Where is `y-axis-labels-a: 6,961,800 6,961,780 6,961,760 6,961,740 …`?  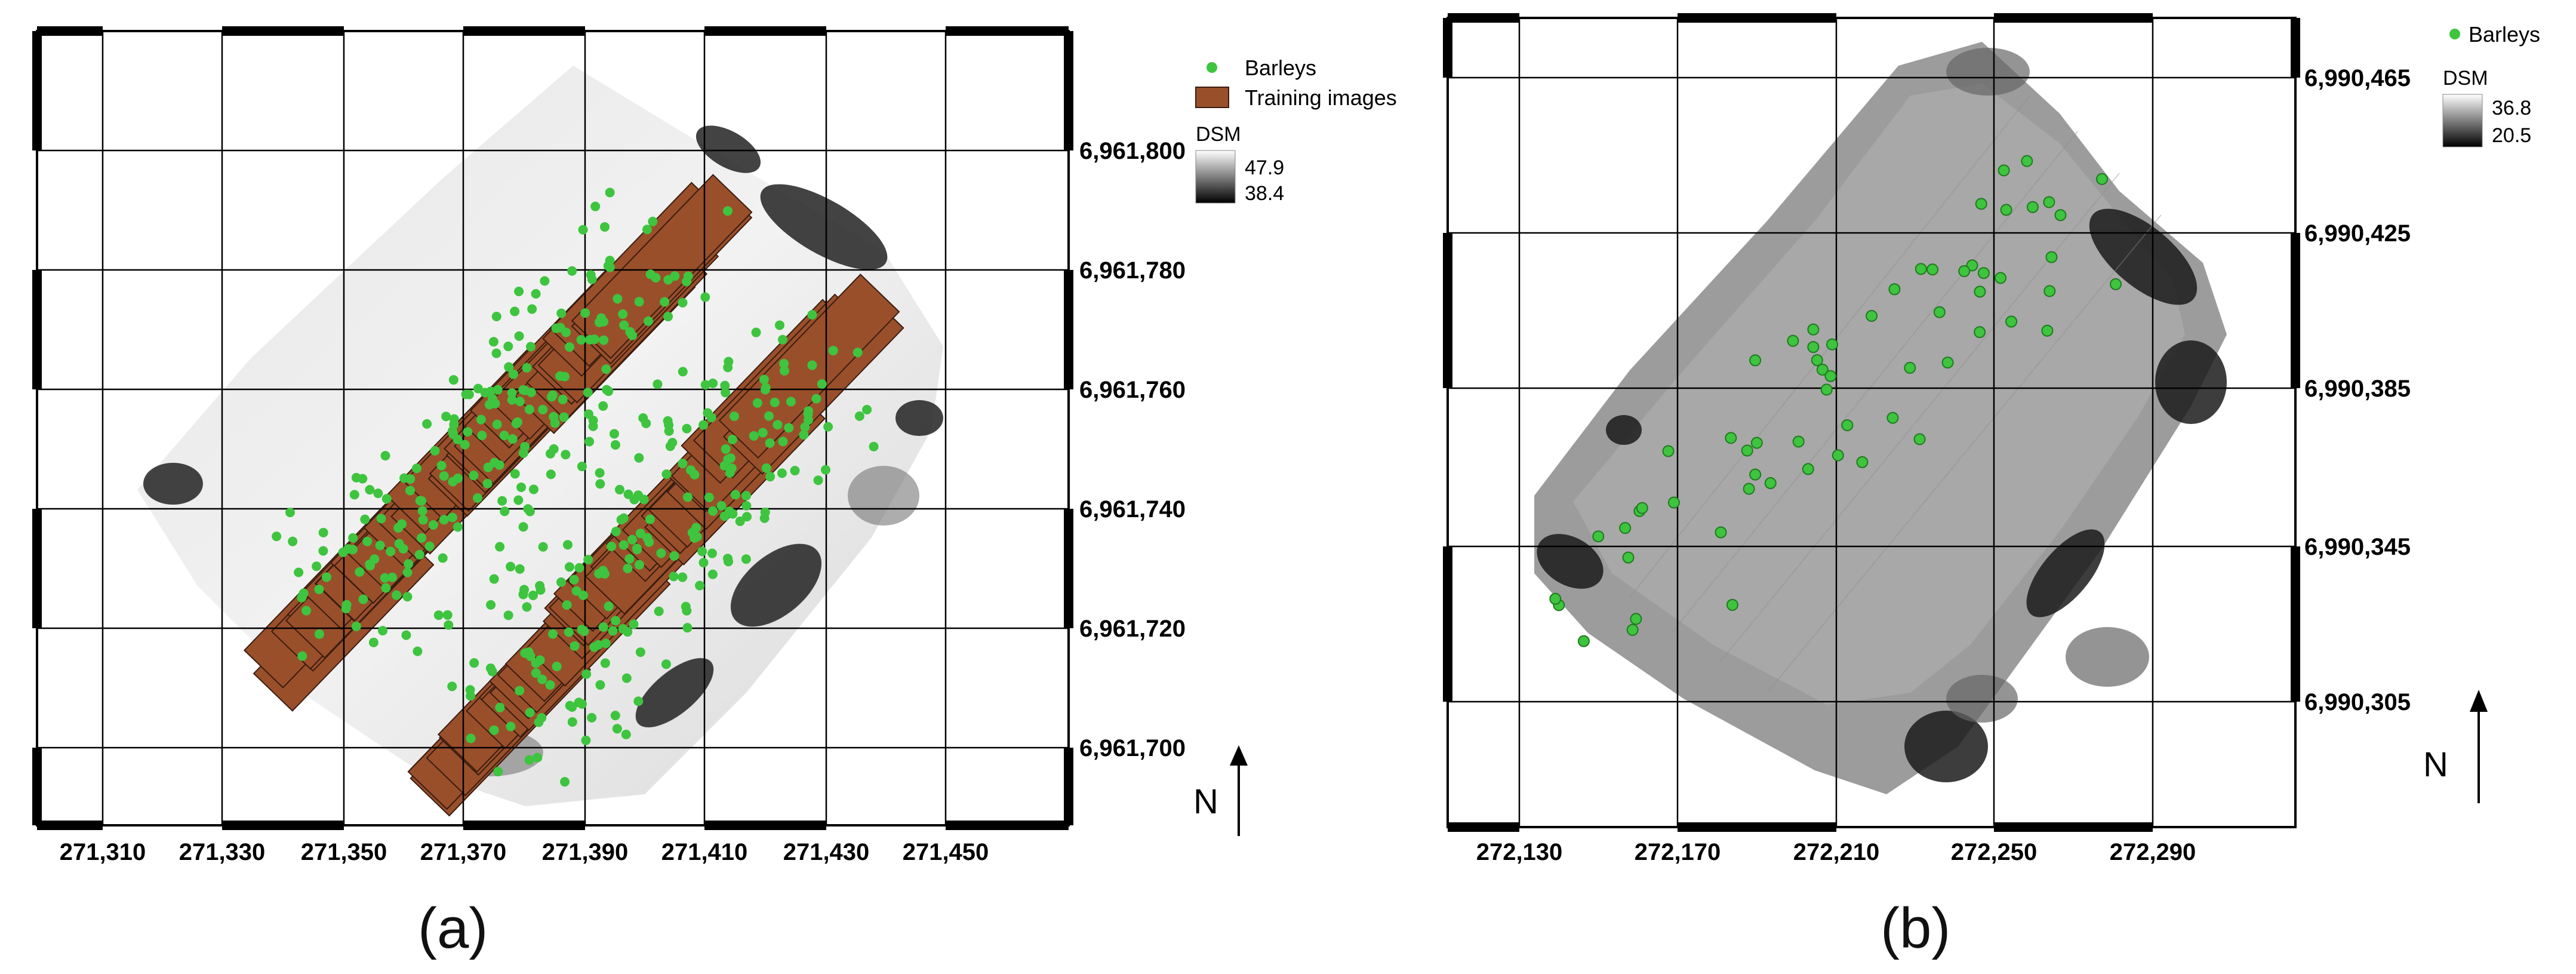
y-axis-labels-a: 6,961,800 6,961,780 6,961,760 6,961,740 … is located at coordinates (1132, 449).